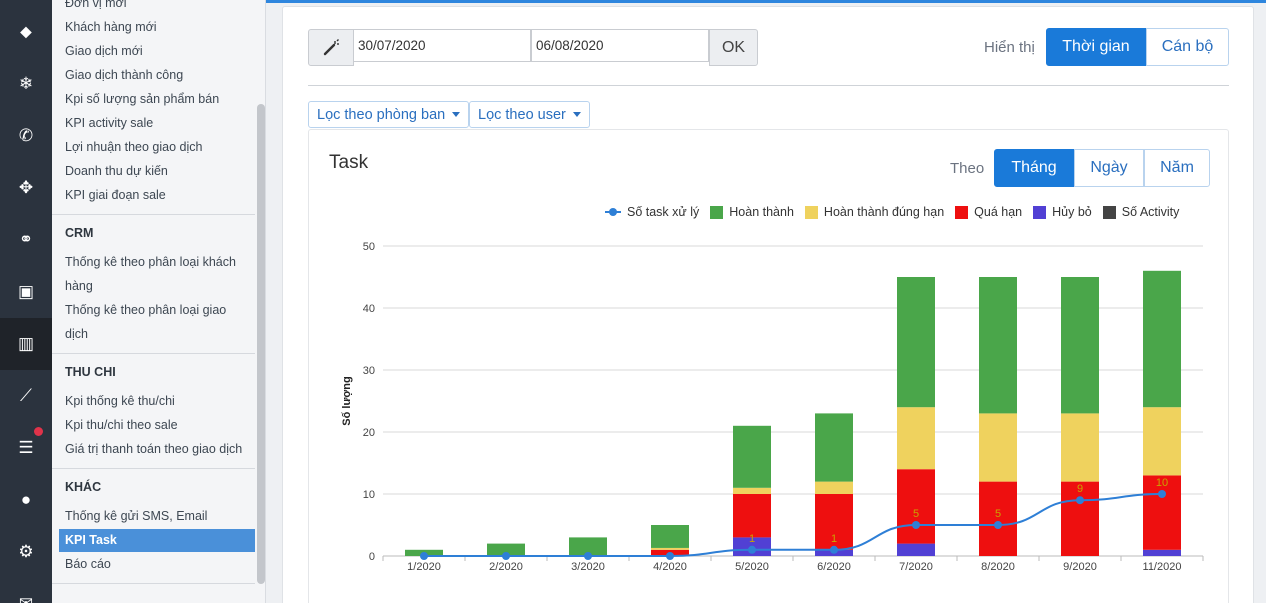  What do you see at coordinates (90, 372) in the screenshot?
I see `section-title-thu-chi: THU CHI` at bounding box center [90, 372].